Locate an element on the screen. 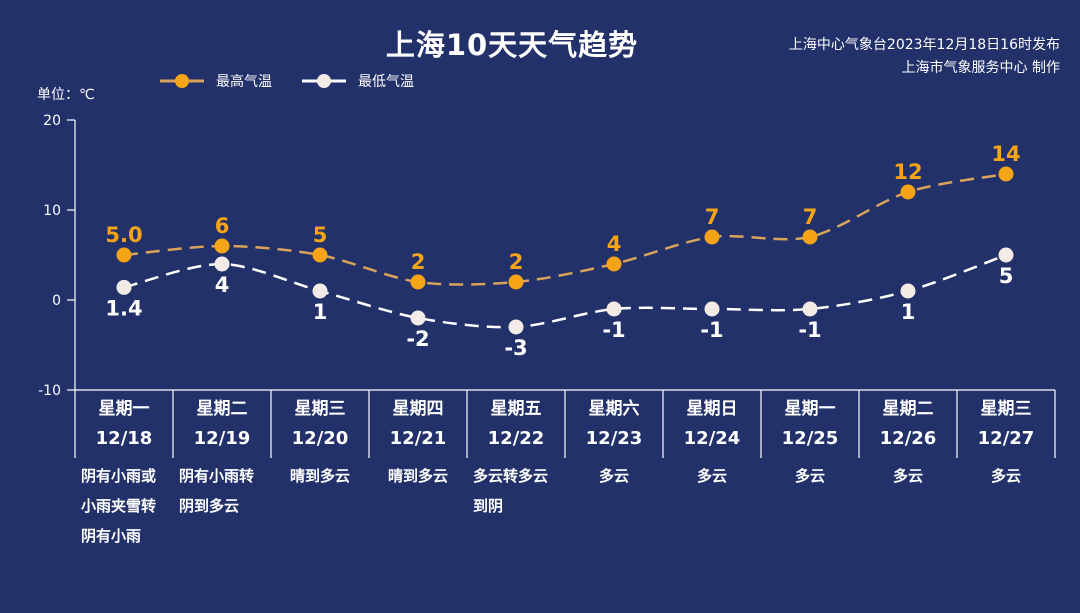 This screenshot has height=613, width=1080. weather-description: 阴有小雨或小雨夹雪转阴有小雨 is located at coordinates (124, 506).